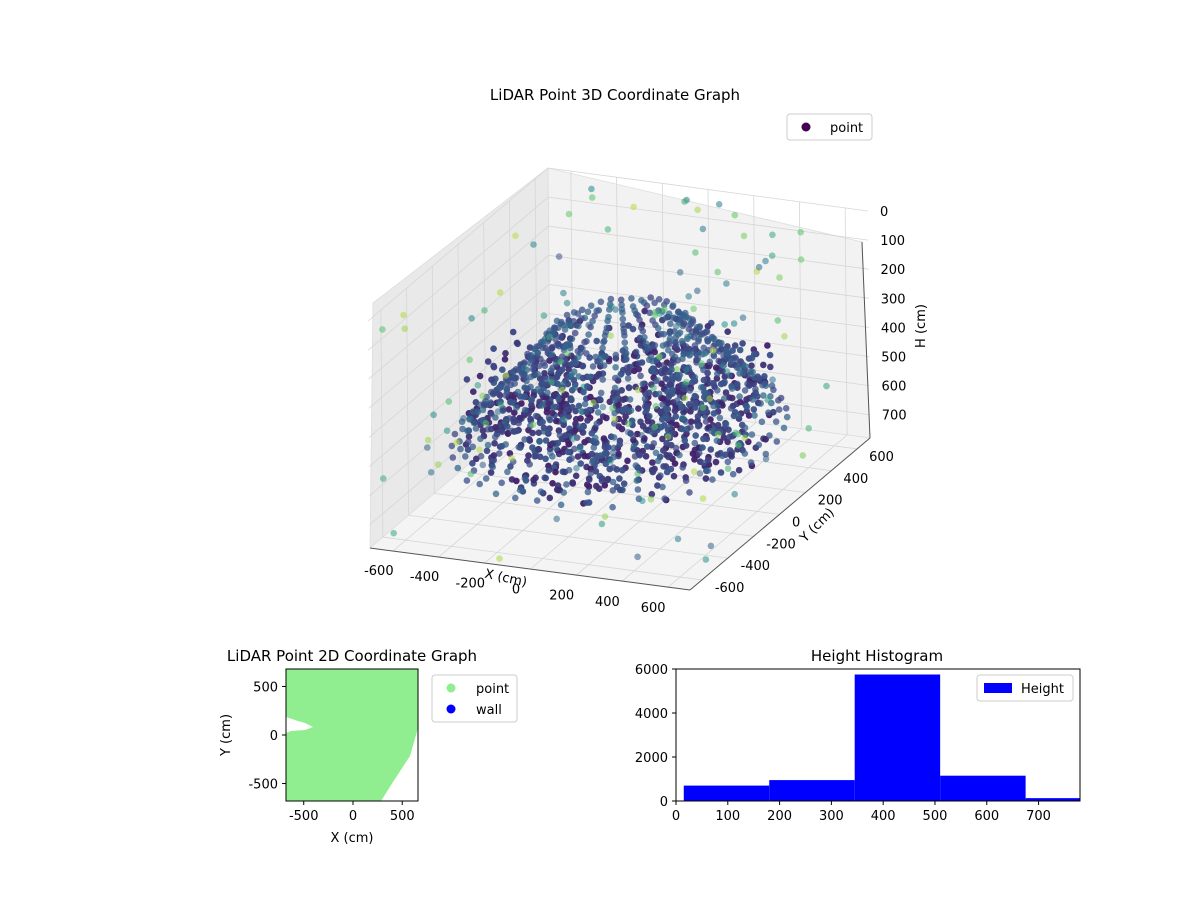 The height and width of the screenshot is (900, 1200). I want to click on x-tick-label-3d: 0, so click(516, 590).